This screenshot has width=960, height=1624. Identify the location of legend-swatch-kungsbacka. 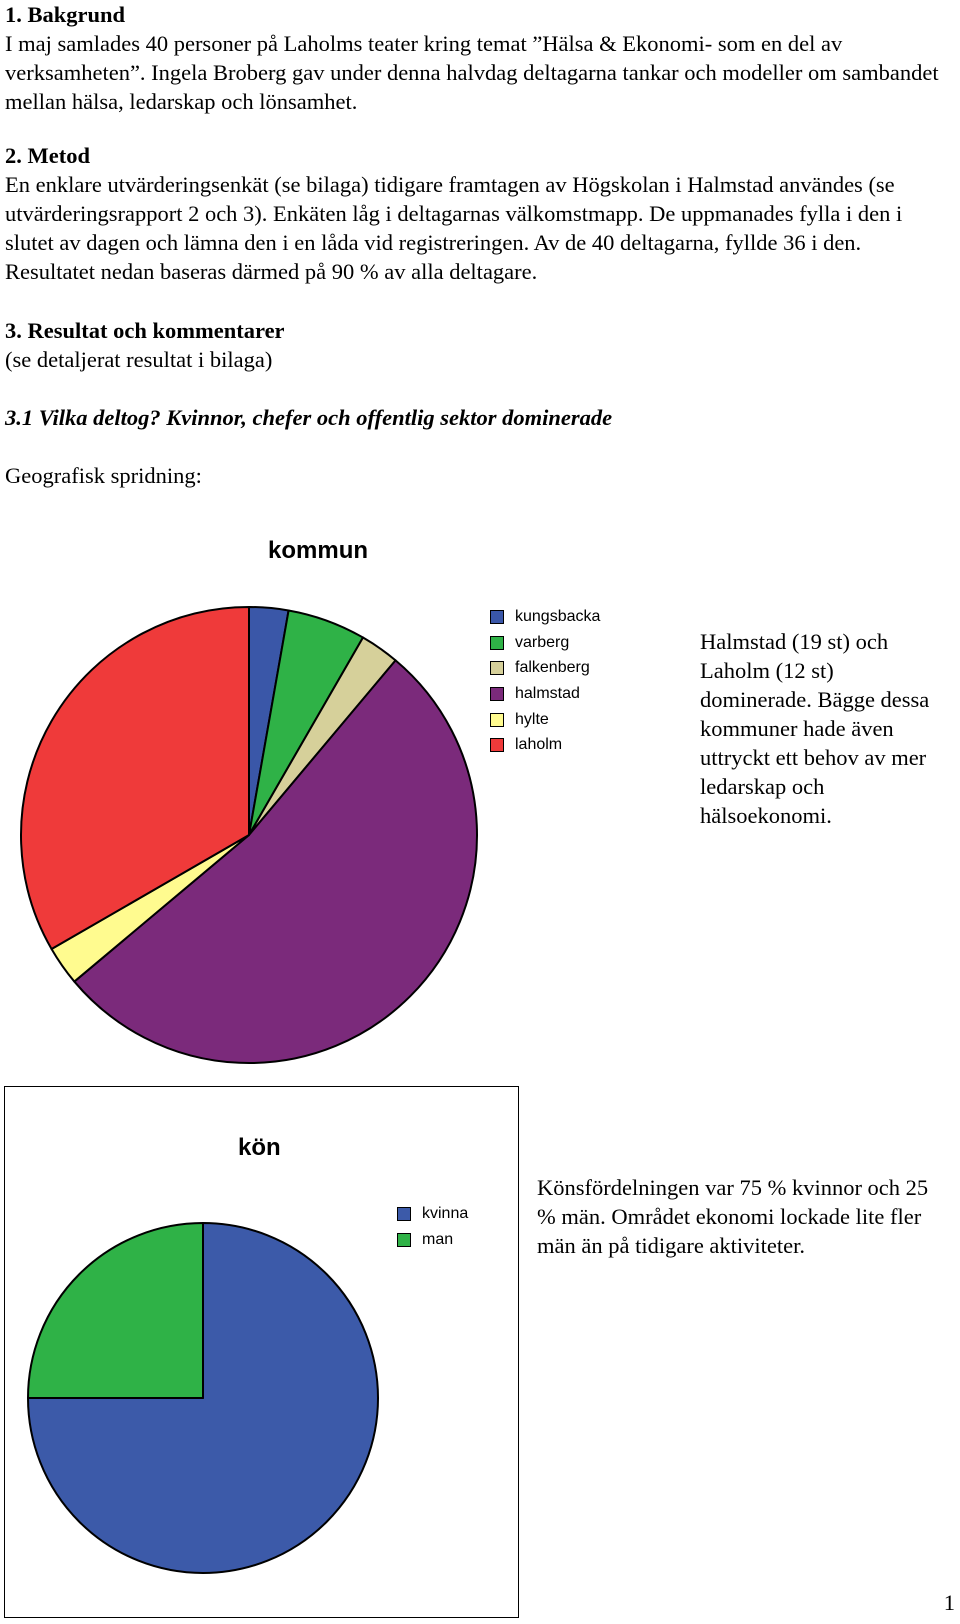
(497, 616).